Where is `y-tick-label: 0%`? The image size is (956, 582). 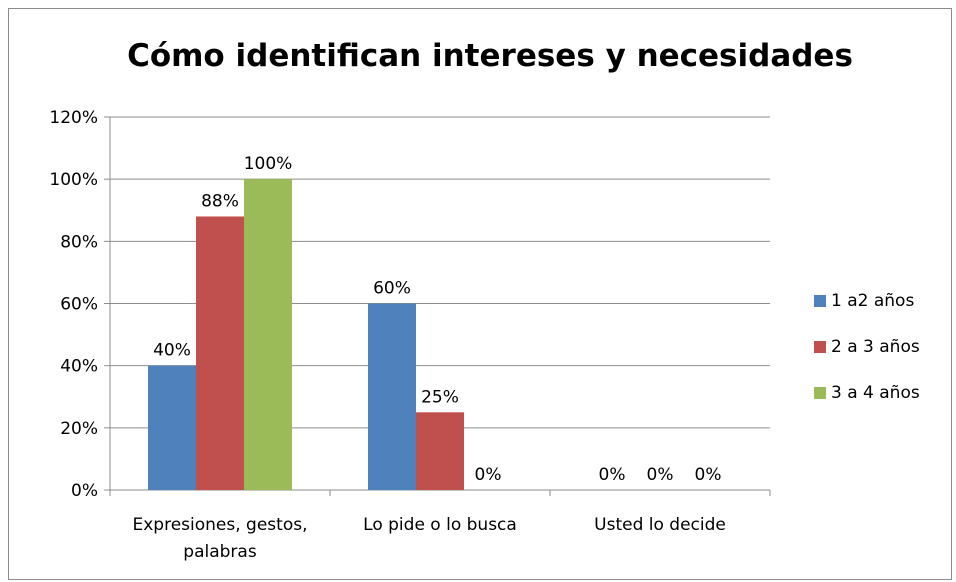 y-tick-label: 0% is located at coordinates (84, 491).